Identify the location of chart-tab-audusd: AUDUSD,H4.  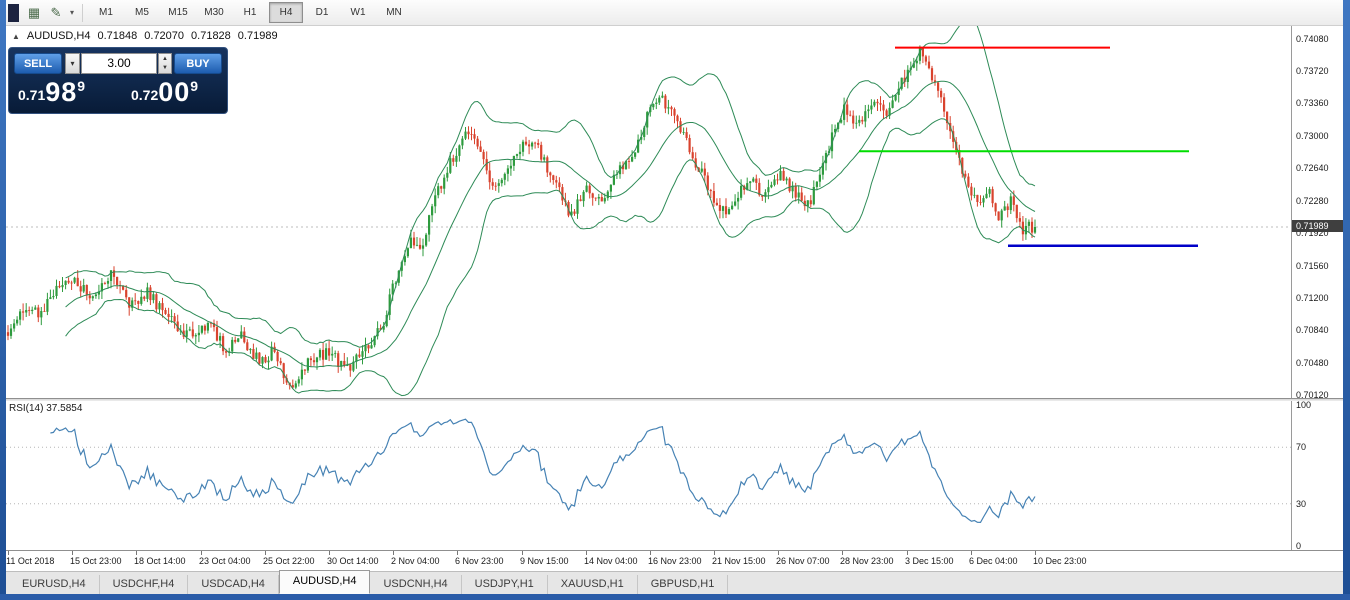
(324, 582).